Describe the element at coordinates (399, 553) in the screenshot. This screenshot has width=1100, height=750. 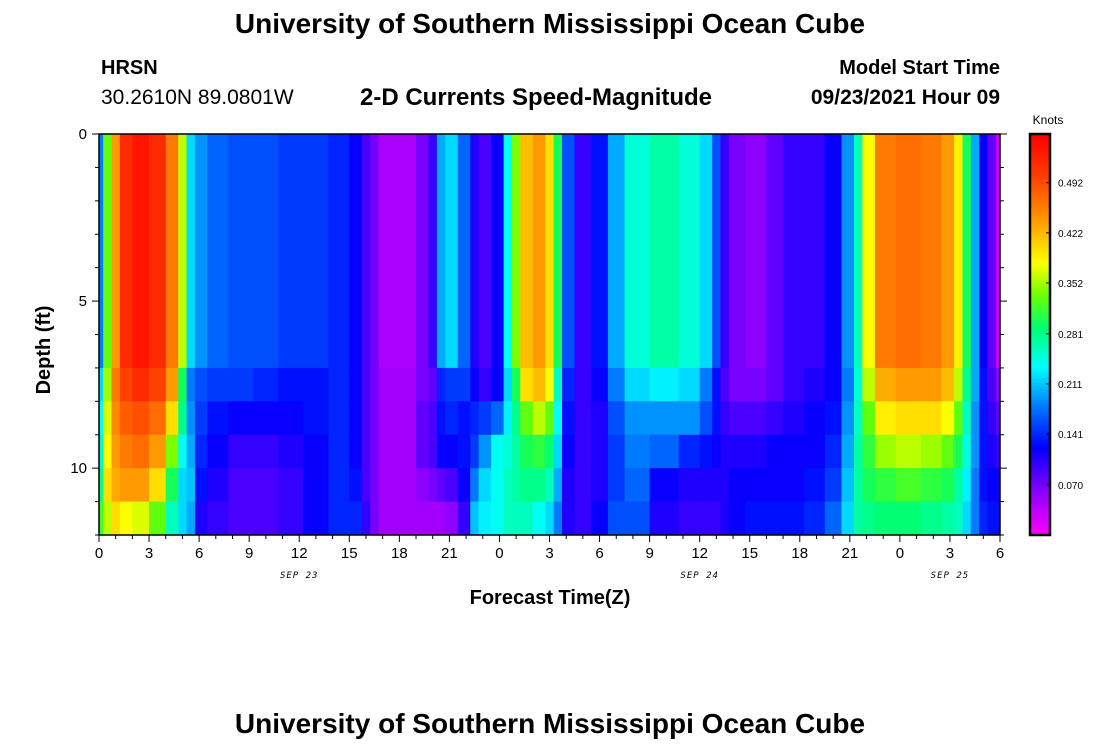
I see `x-tick-label: 18` at that location.